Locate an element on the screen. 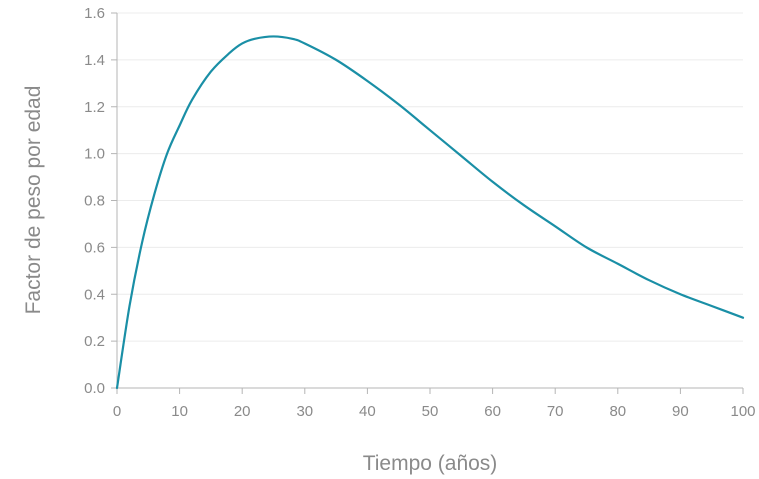 The image size is (759, 479). x-tick-label: 100 is located at coordinates (742, 411).